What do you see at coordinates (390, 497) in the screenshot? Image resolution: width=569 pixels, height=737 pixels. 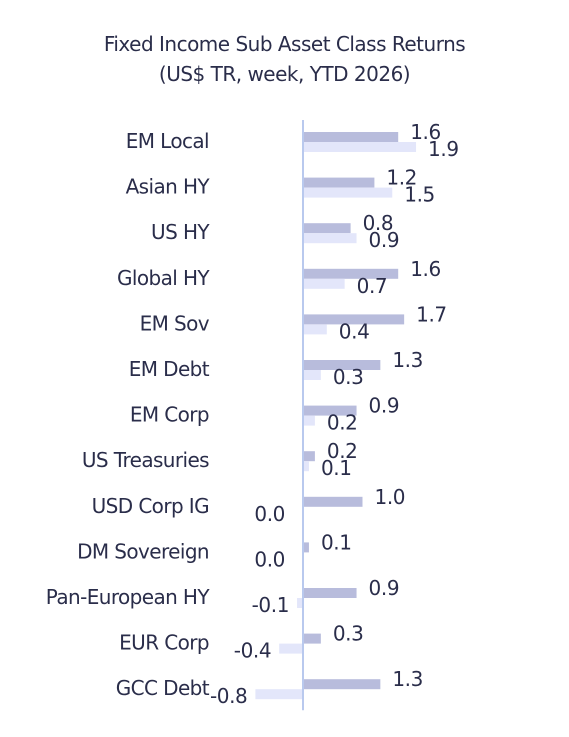 I see `value-label-week: 1.0` at bounding box center [390, 497].